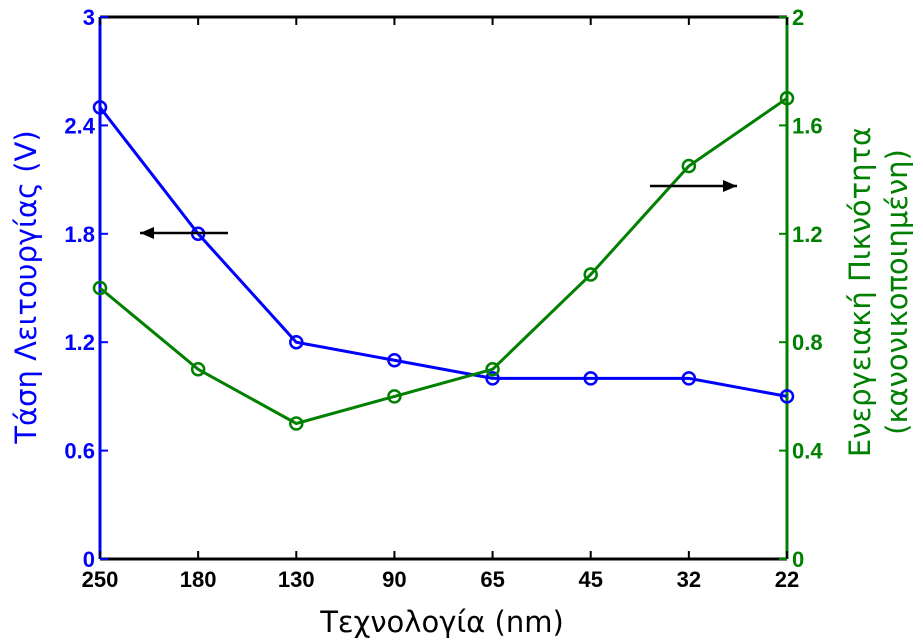 This screenshot has height=644, width=923. What do you see at coordinates (438, 209) in the screenshot?
I see `annotation-layer` at bounding box center [438, 209].